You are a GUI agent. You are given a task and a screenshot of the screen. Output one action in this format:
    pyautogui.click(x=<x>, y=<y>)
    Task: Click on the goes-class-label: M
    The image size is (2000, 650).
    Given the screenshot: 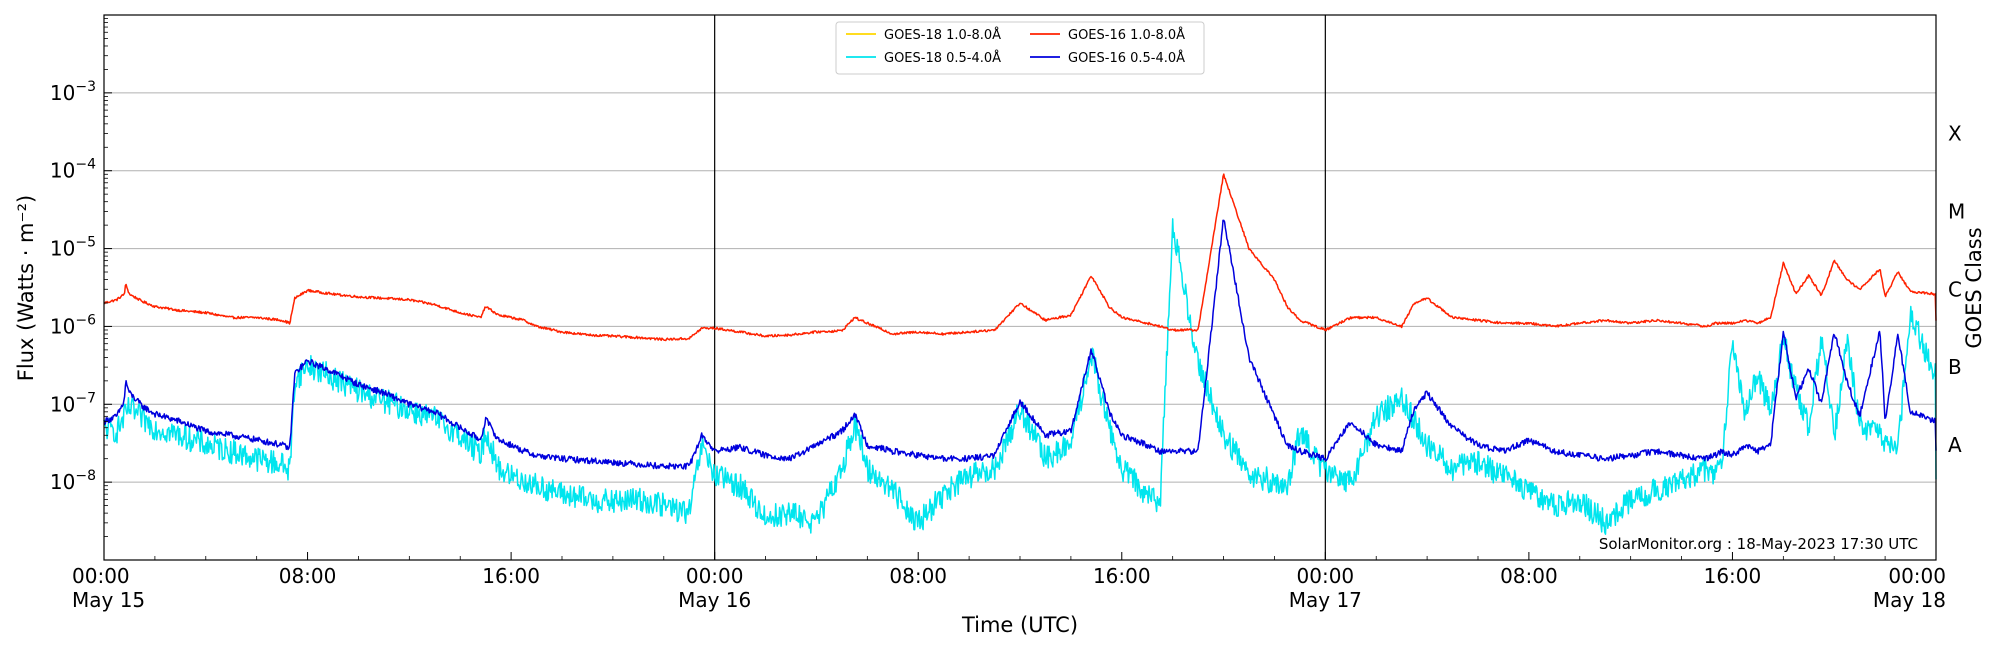 What is the action you would take?
    pyautogui.click(x=1956, y=211)
    